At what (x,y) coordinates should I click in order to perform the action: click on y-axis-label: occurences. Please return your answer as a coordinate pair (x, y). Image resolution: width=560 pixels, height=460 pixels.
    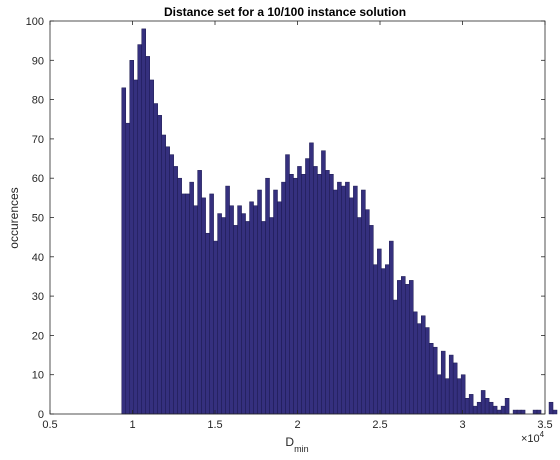
    Looking at the image, I should click on (14, 217).